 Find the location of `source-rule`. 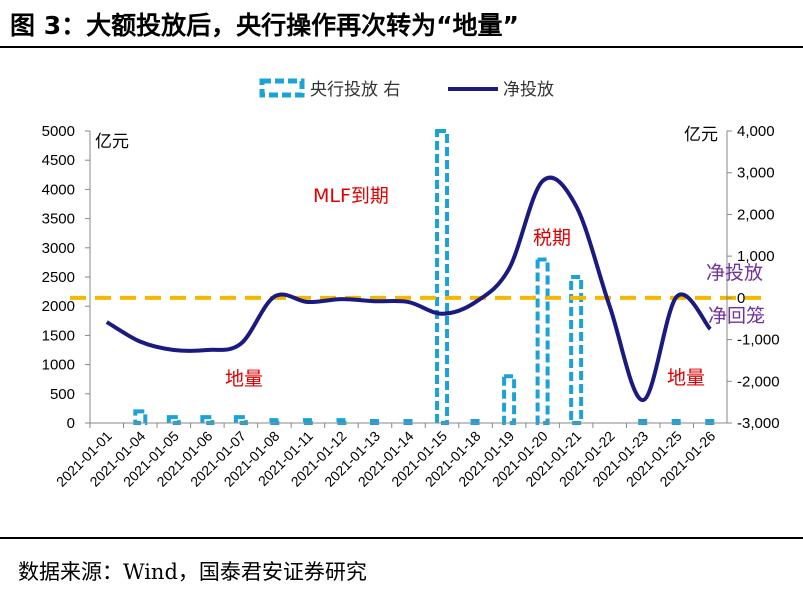

source-rule is located at coordinates (401, 538).